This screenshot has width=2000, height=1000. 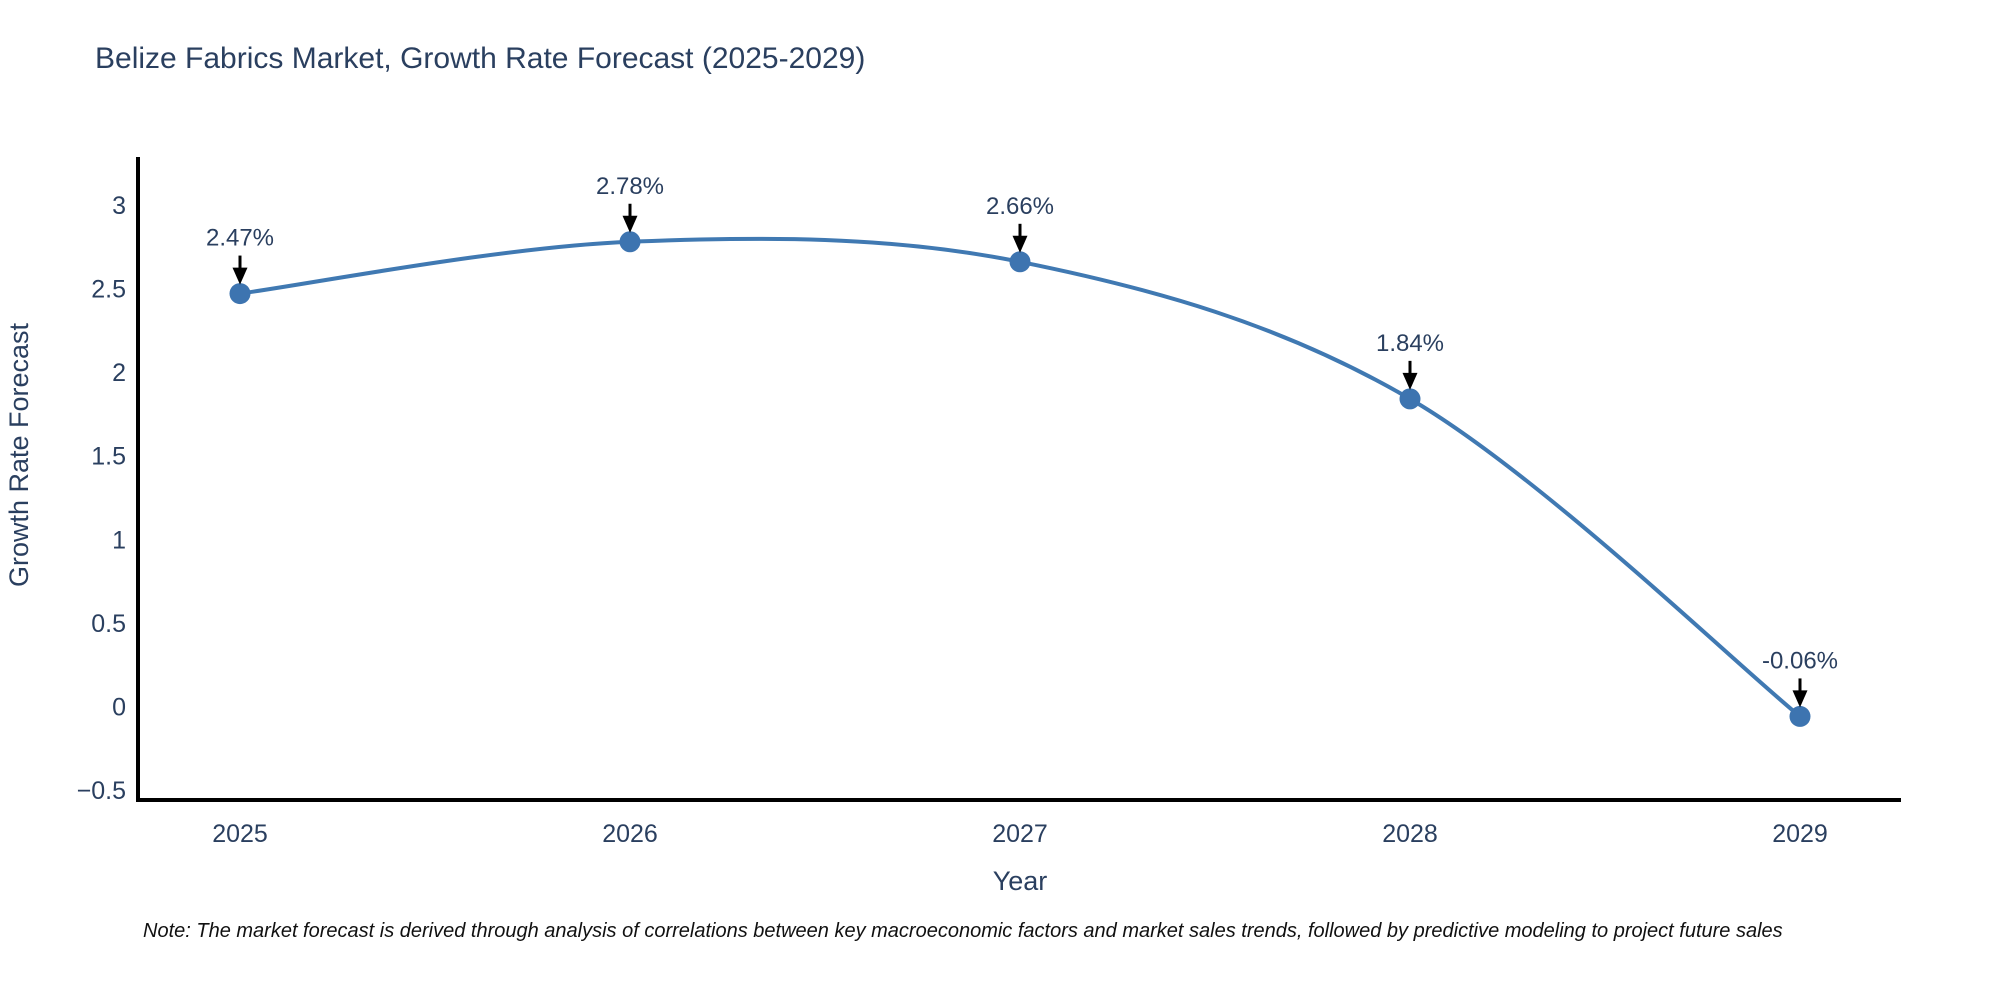 I want to click on y-tick-label: −0.5, so click(x=101, y=791).